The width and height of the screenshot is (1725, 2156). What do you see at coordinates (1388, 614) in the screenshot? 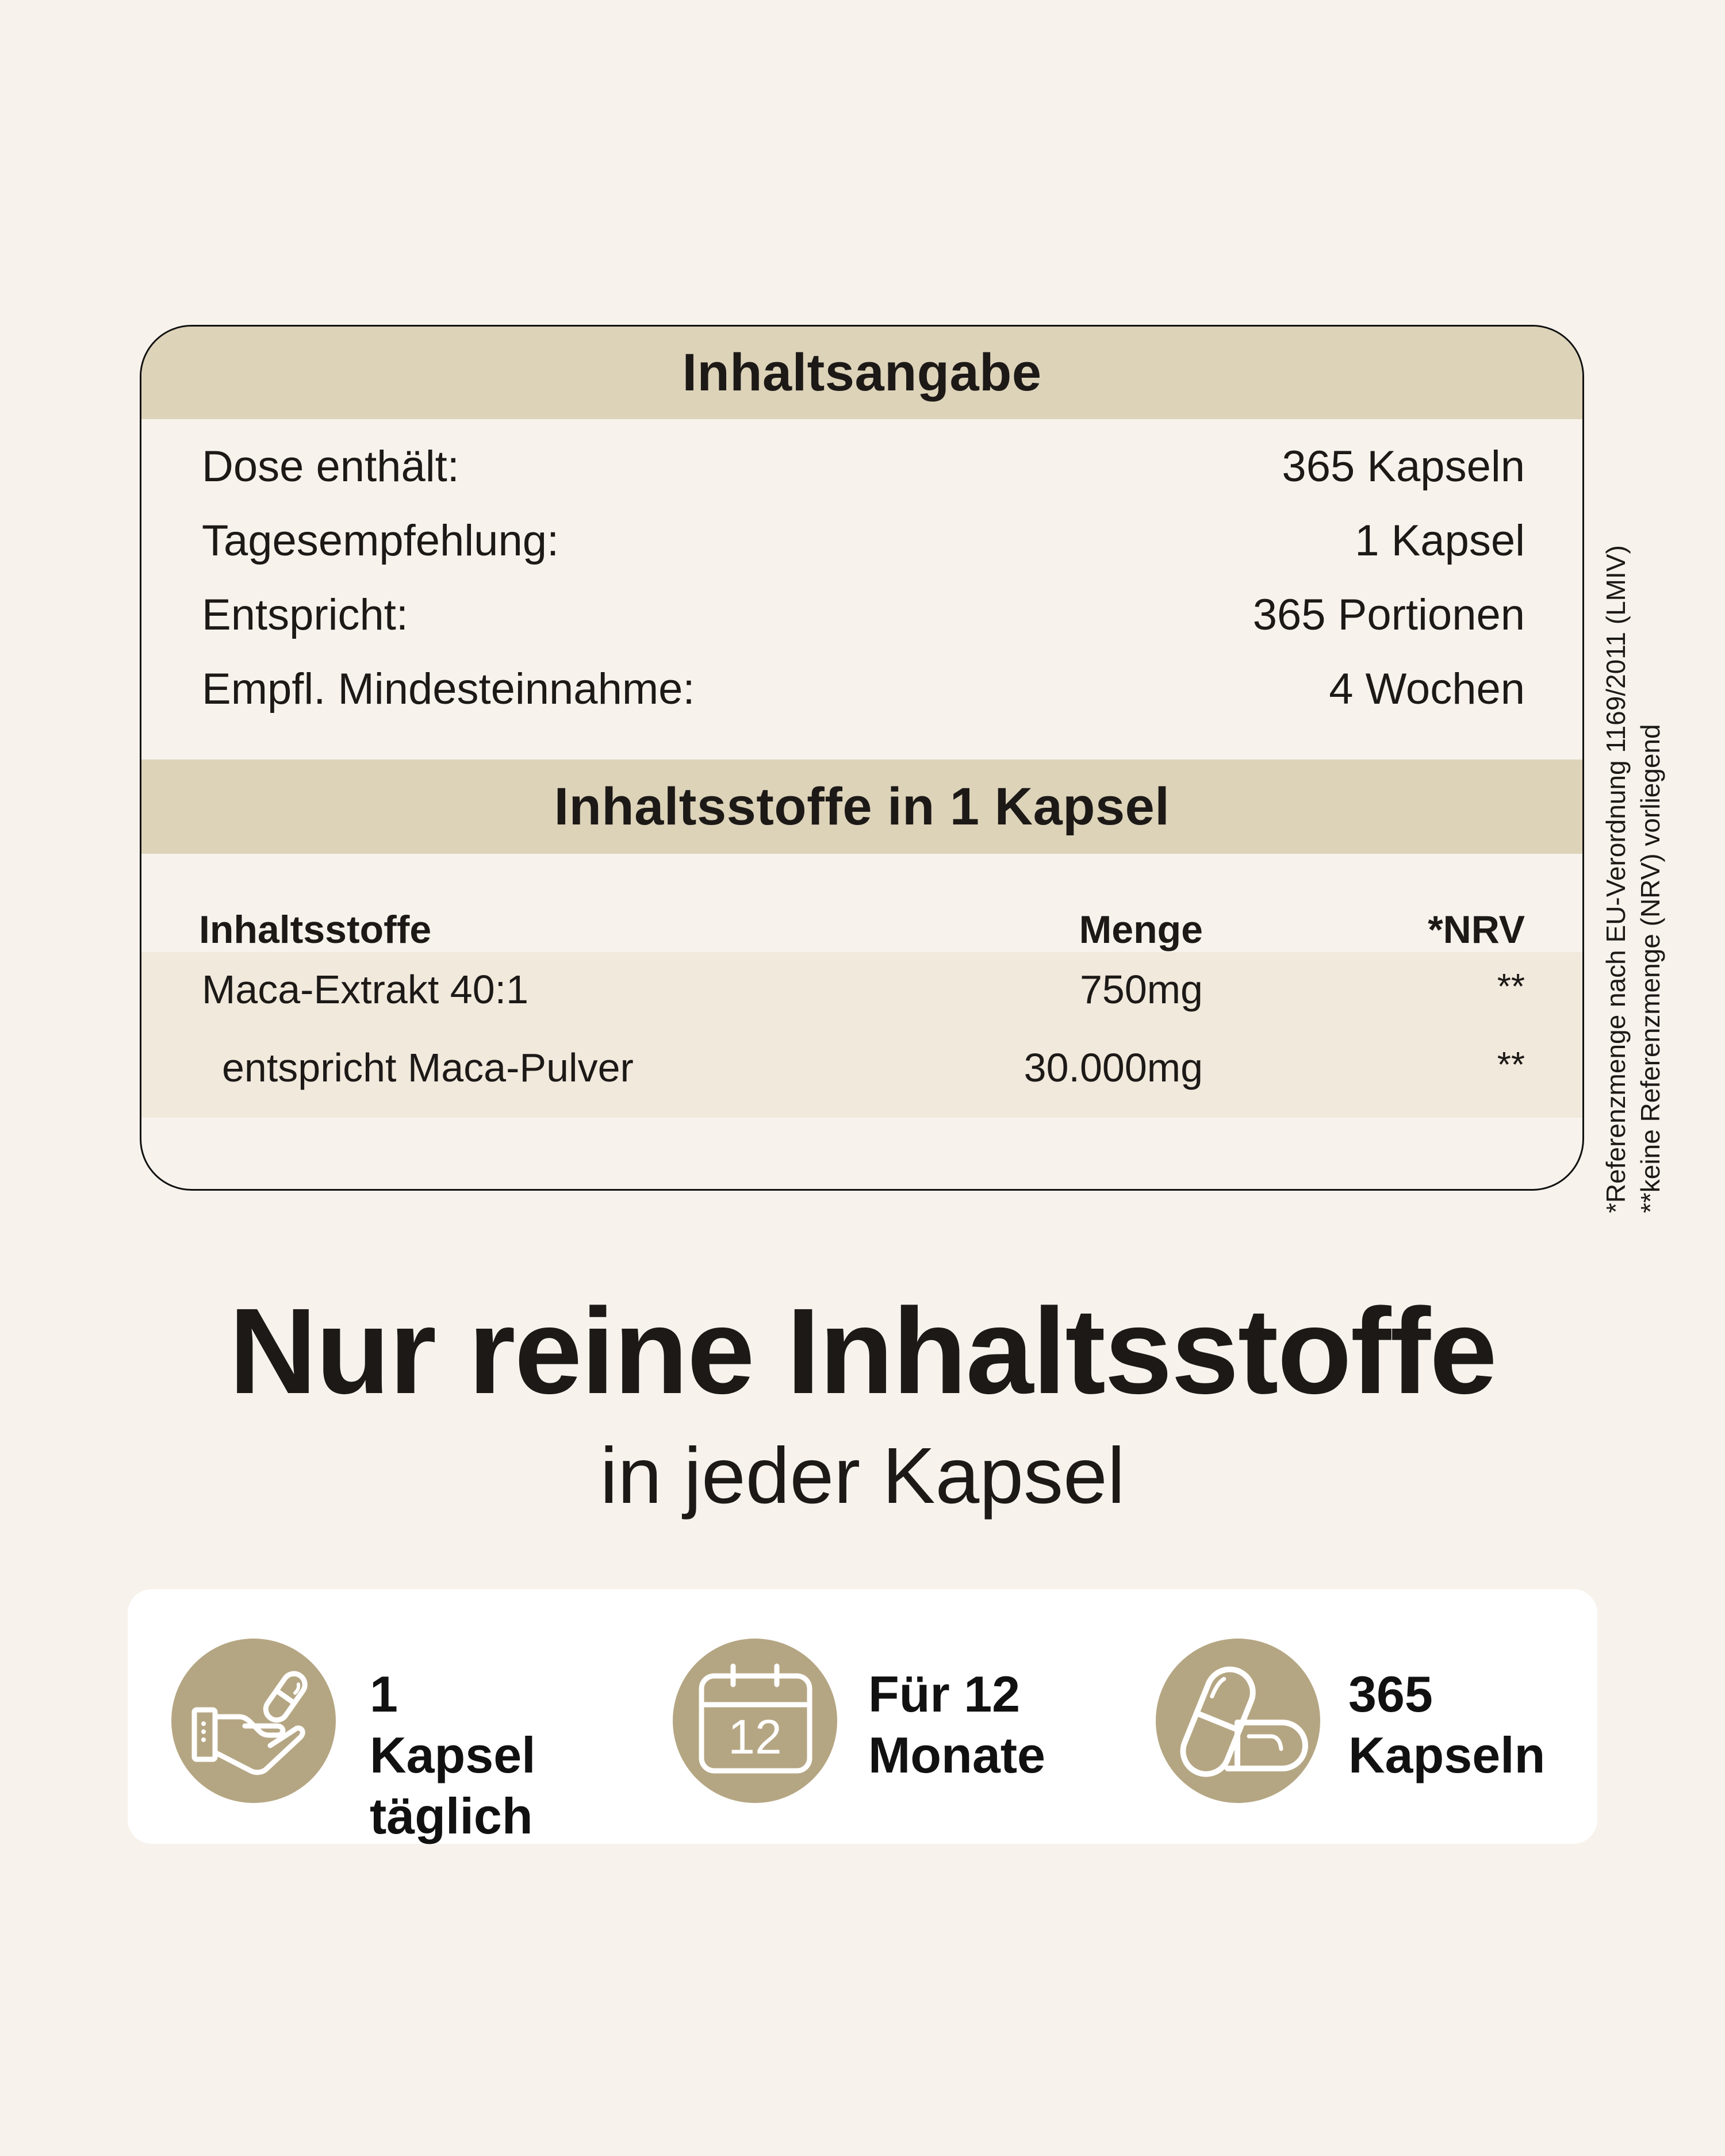
I see `summary-value: 365 Portionen` at bounding box center [1388, 614].